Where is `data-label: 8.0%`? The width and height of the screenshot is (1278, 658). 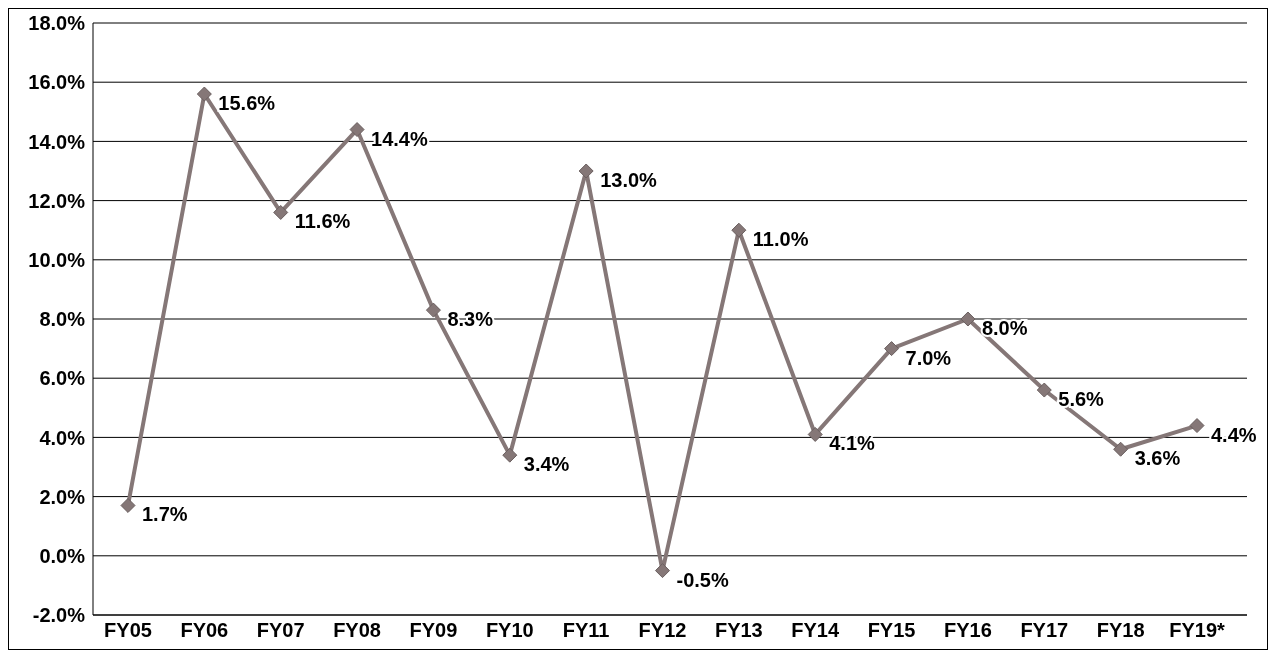 data-label: 8.0% is located at coordinates (1004, 328).